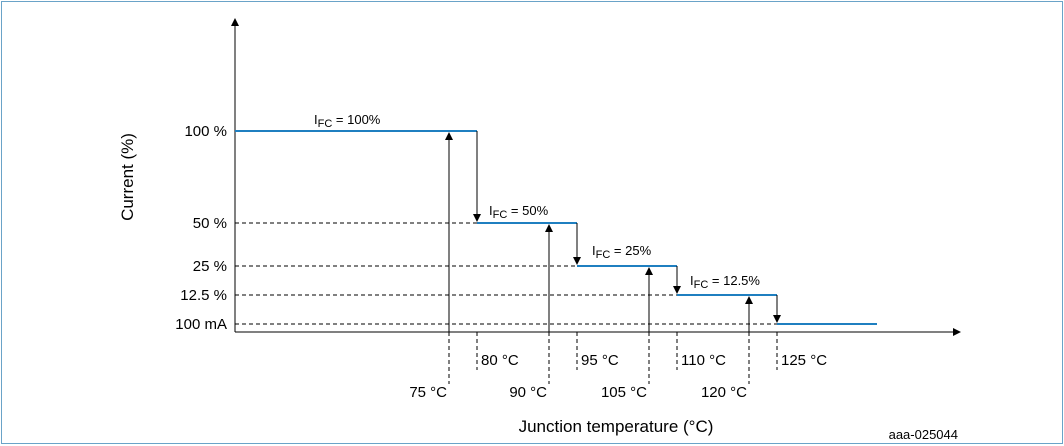 The width and height of the screenshot is (1064, 446). Describe the element at coordinates (616, 426) in the screenshot. I see `x-axis-title: Junction temperature (°C)` at that location.